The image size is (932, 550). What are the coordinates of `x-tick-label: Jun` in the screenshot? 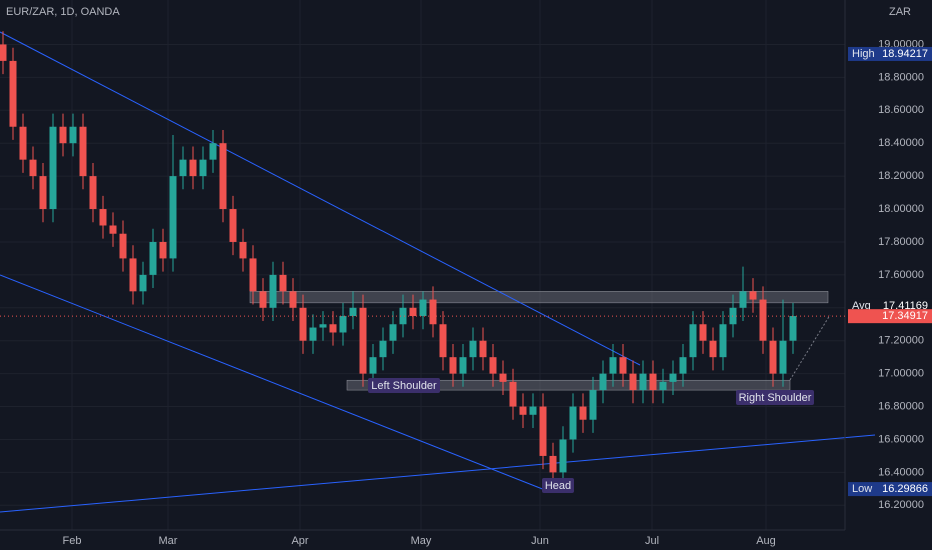 It's located at (540, 541).